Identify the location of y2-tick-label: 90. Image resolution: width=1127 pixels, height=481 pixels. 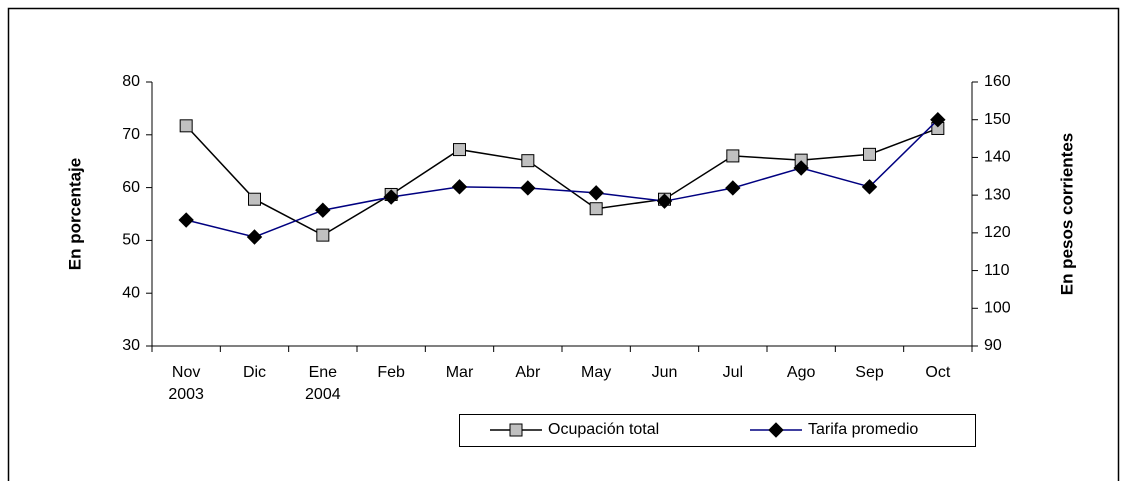
(993, 345).